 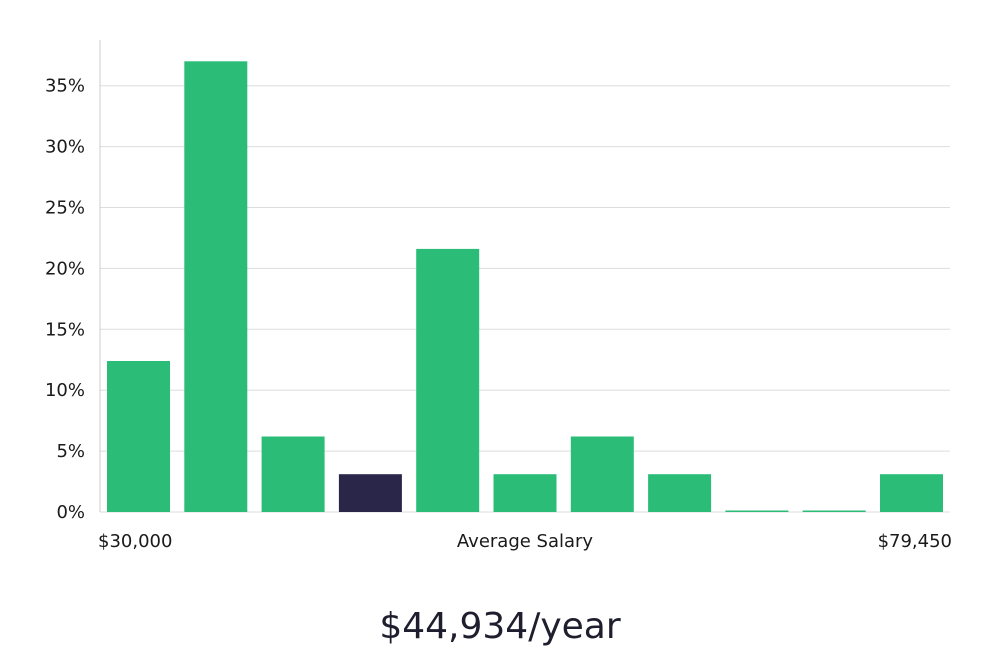 What do you see at coordinates (65, 390) in the screenshot?
I see `y-tick-label: 10%` at bounding box center [65, 390].